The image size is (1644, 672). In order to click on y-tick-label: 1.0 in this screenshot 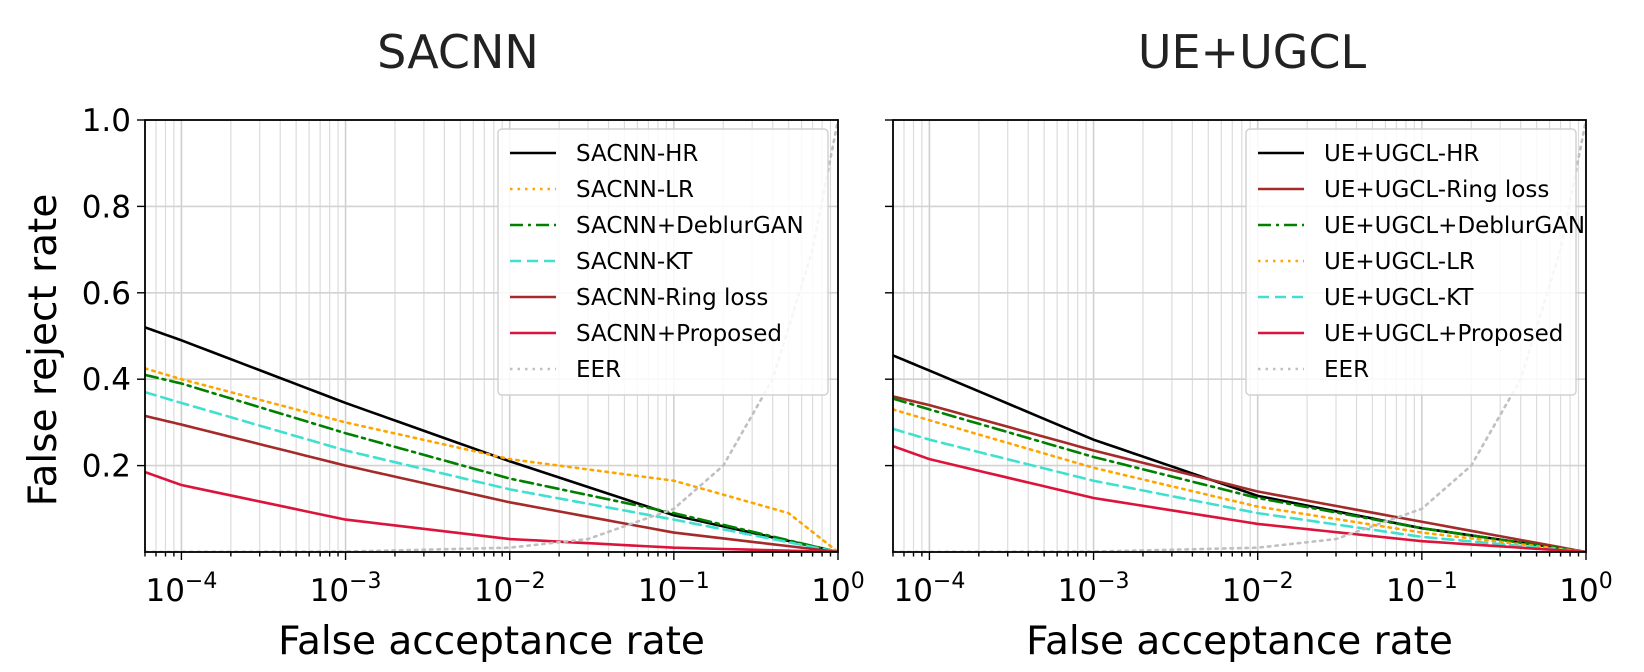, I will do `click(106, 121)`.